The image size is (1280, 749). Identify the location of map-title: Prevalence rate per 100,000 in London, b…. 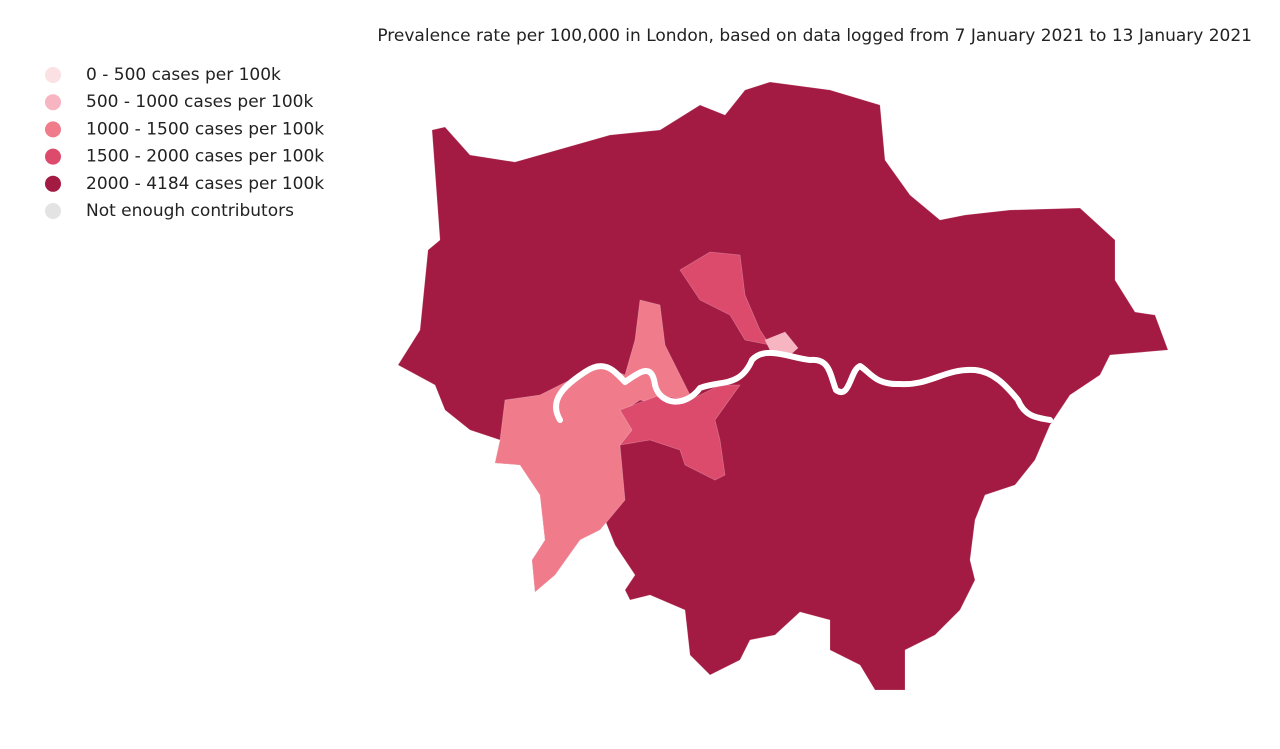
(814, 36).